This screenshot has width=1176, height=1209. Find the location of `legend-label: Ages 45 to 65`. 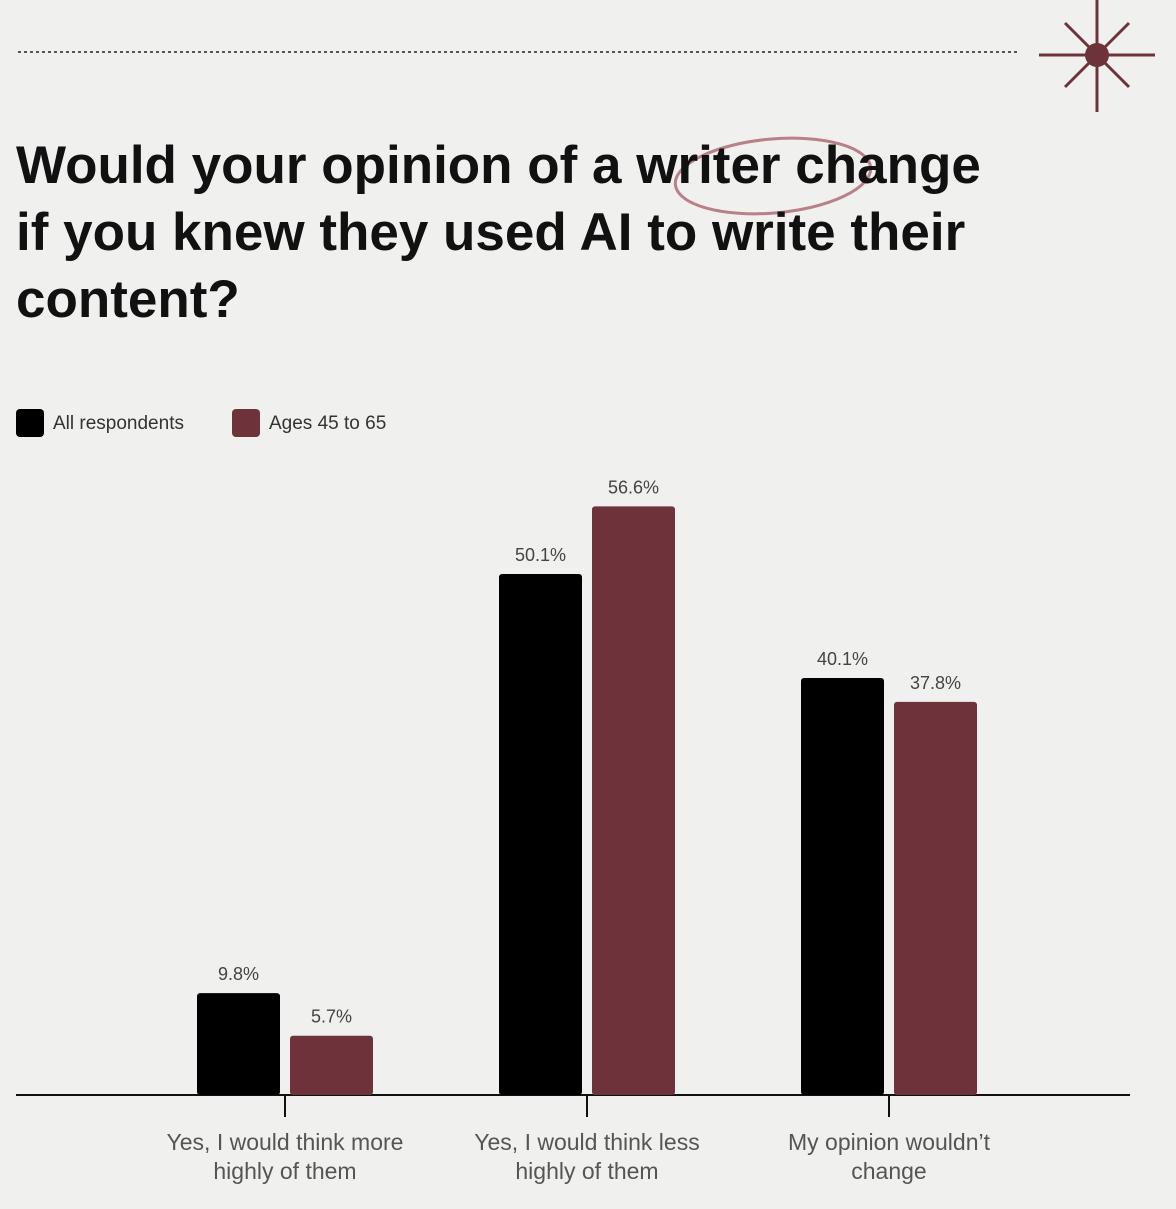

legend-label: Ages 45 to 65 is located at coordinates (328, 423).